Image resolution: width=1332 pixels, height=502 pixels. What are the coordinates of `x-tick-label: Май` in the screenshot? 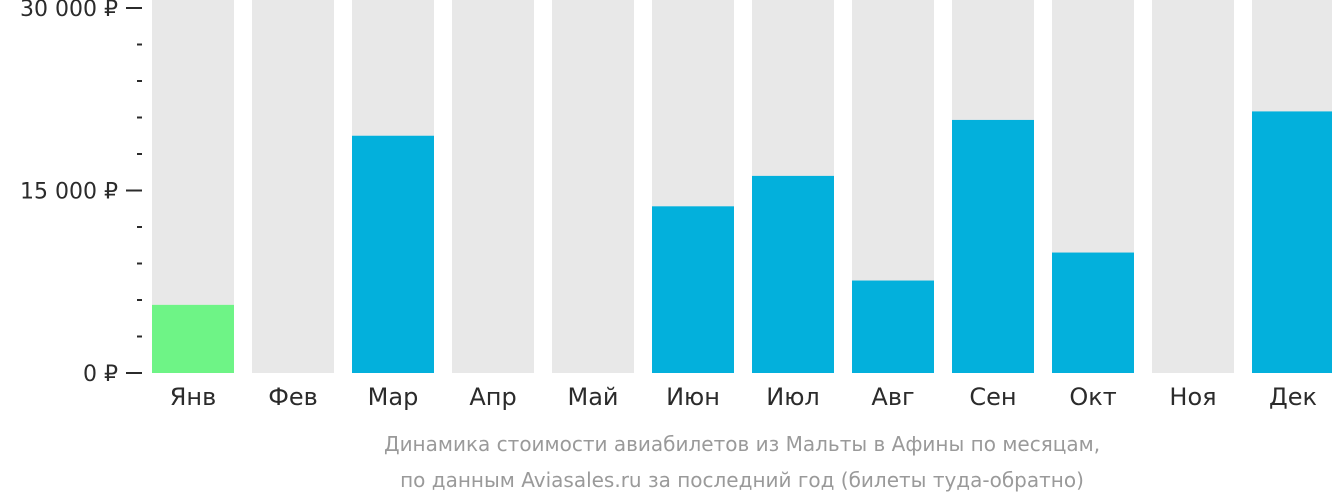 It's located at (592, 397).